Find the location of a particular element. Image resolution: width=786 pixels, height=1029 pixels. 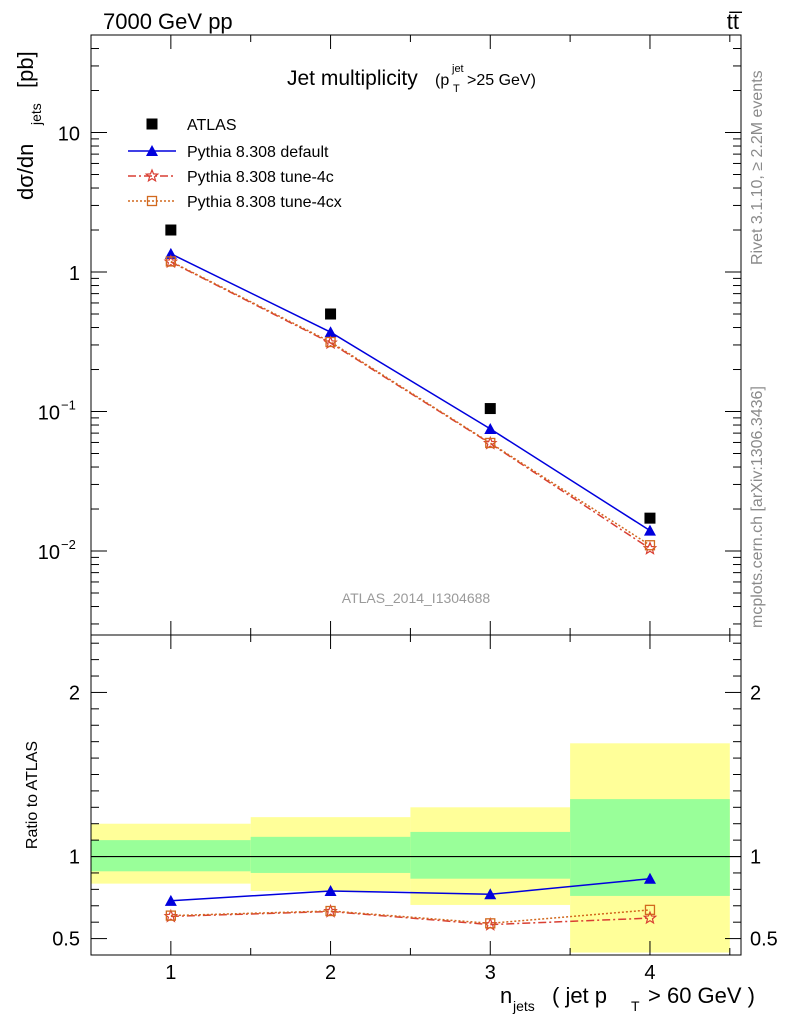

legend-marker-pythia-8-308-tune-4cx is located at coordinates (152, 201).